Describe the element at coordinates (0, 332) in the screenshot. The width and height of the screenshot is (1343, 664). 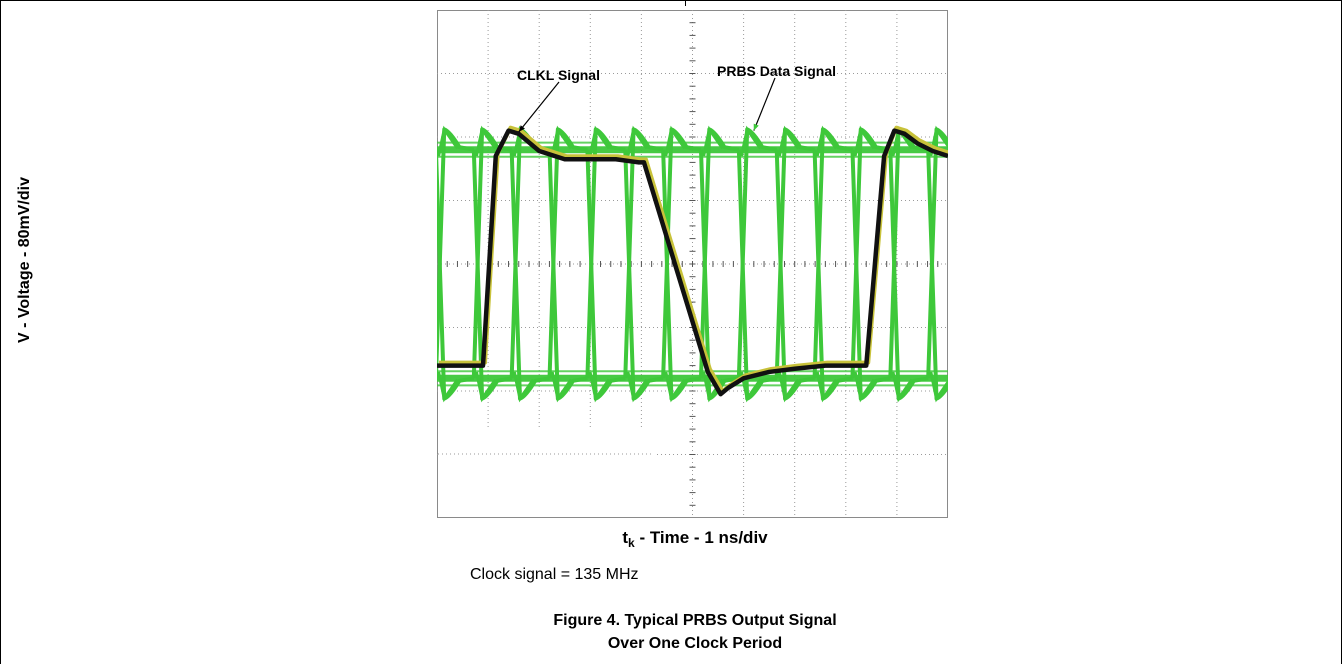
I see `page-left-border` at that location.